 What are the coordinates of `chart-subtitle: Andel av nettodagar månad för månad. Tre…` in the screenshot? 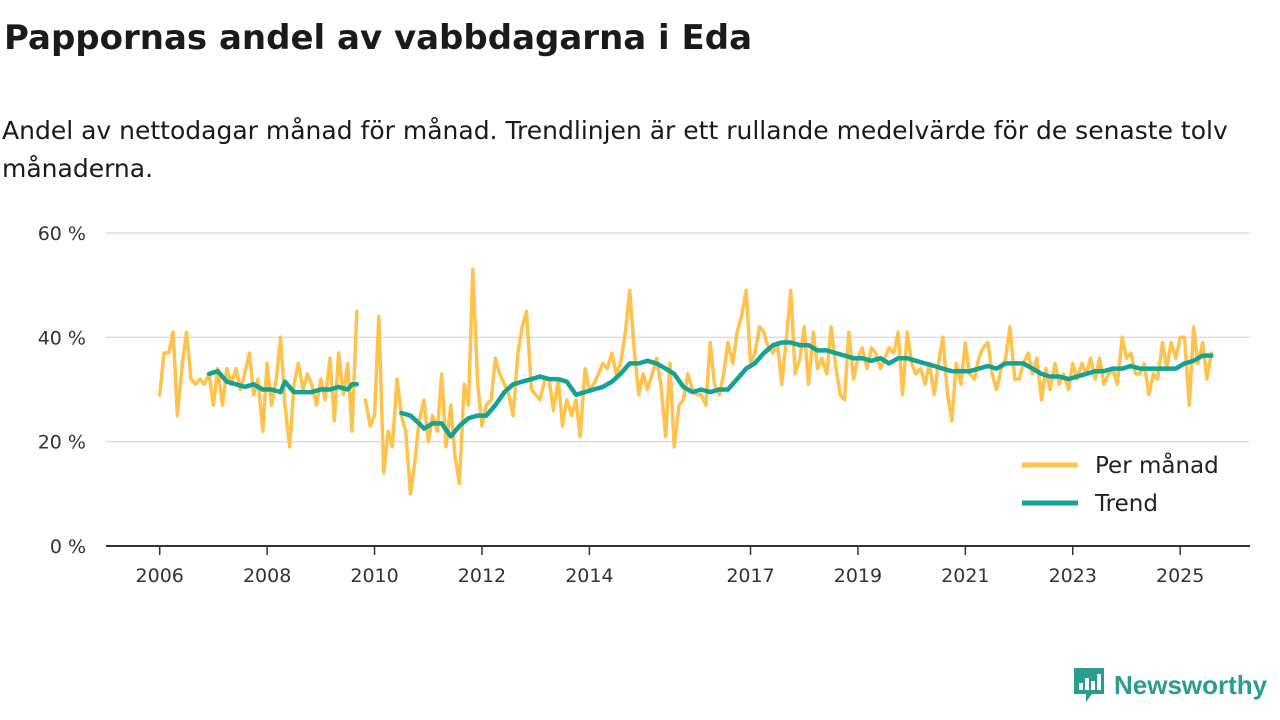 It's located at (615, 149).